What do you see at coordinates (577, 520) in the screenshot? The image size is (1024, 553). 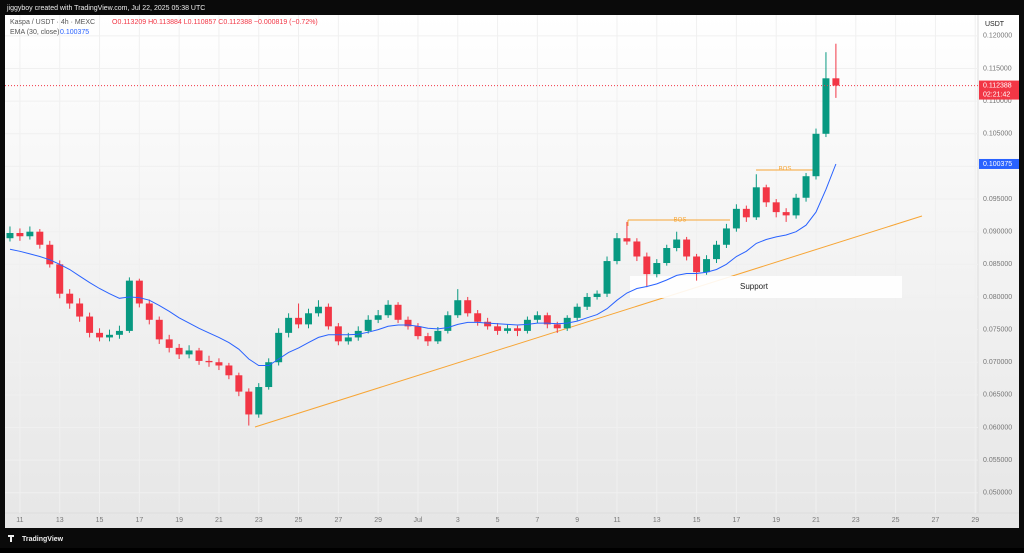 I see `x-tick-label: 9` at bounding box center [577, 520].